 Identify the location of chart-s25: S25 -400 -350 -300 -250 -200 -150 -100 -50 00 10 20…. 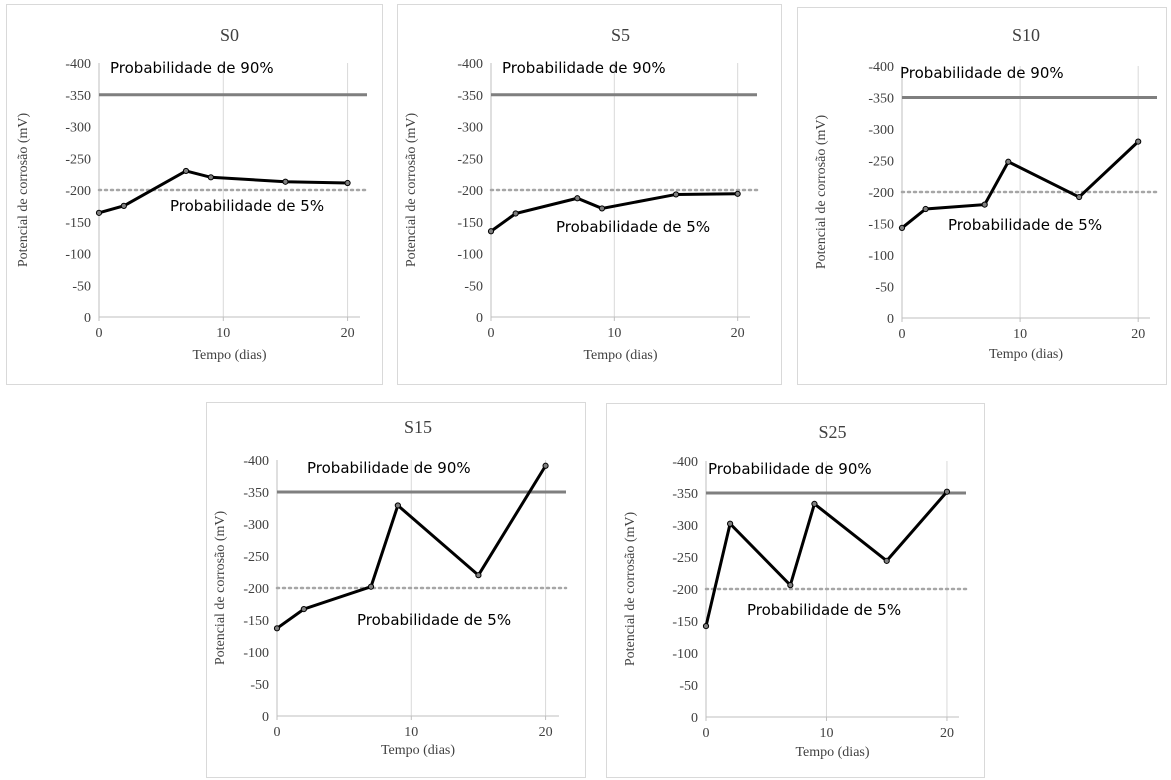
(795, 591).